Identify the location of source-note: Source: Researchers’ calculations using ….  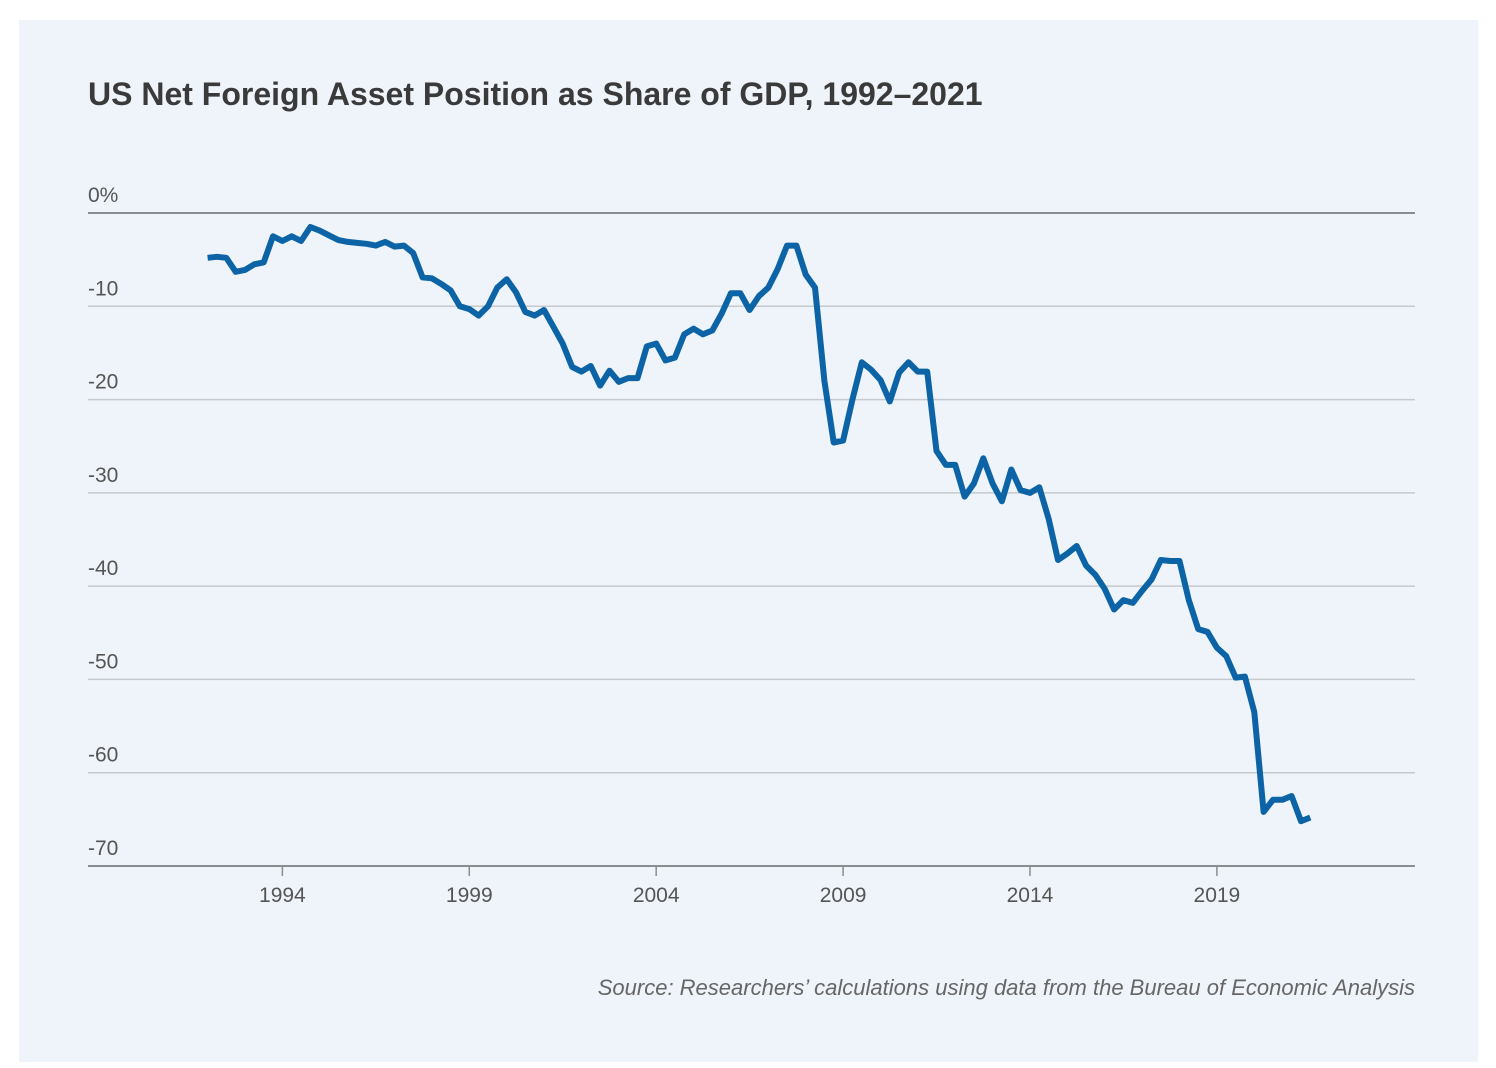
(1006, 987).